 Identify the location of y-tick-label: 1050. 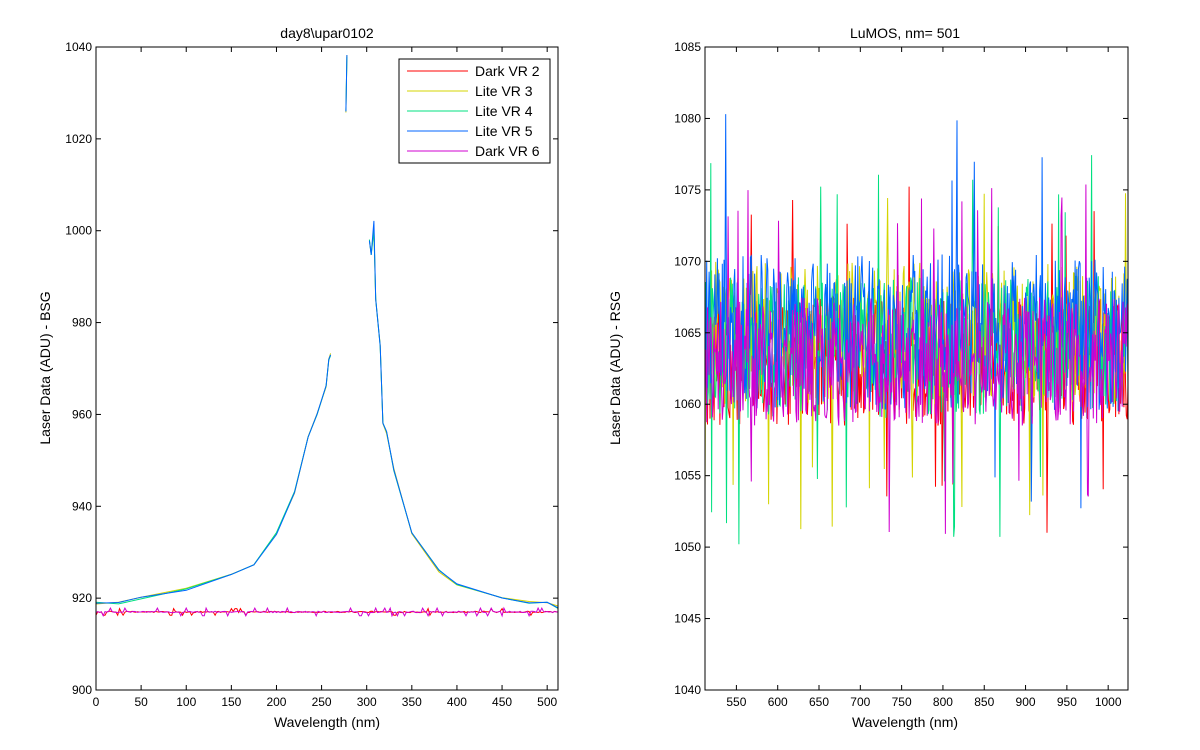
(687, 547).